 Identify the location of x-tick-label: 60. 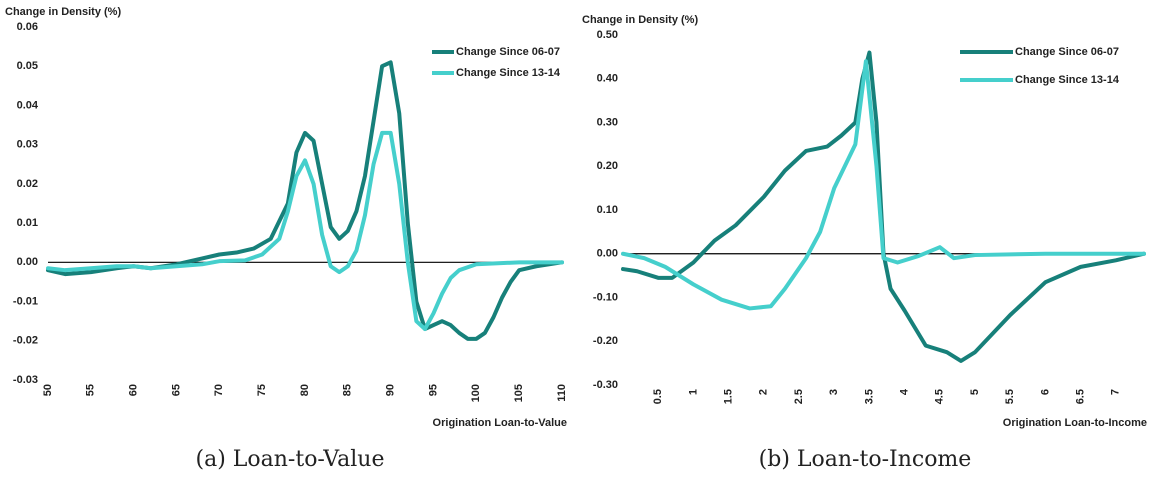
(134, 390).